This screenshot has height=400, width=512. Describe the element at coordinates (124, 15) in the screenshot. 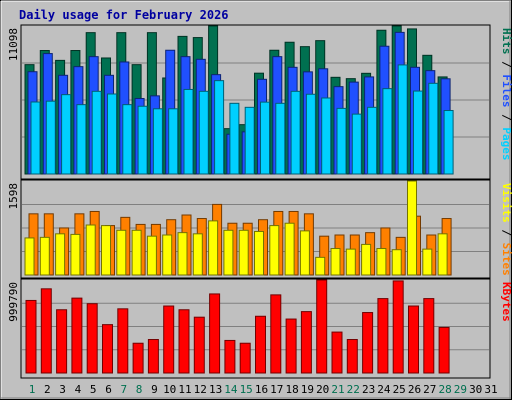

I see `chart-title: Daily usage for February 2026` at that location.